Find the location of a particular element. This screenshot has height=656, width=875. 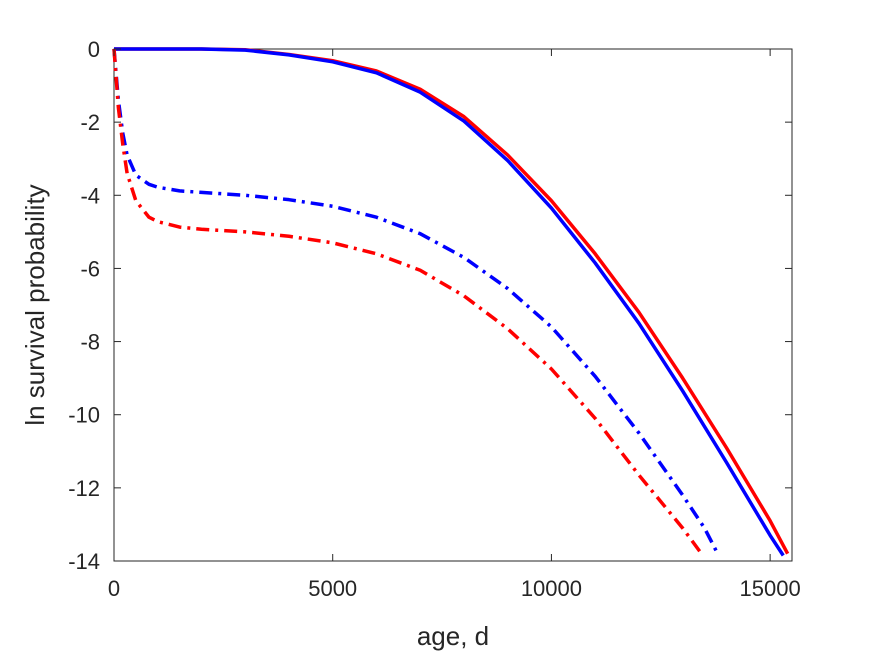

y-tick-label: -4 is located at coordinates (90, 195).